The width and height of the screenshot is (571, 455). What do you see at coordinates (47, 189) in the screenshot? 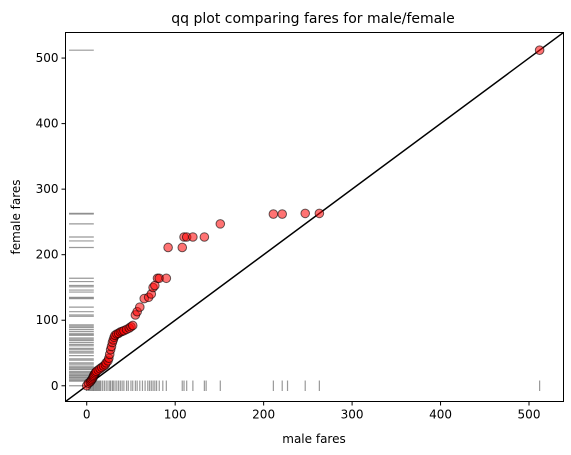
I see `y-tick-label: 300` at bounding box center [47, 189].